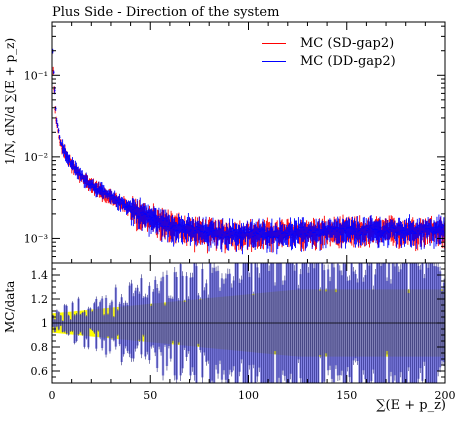 The width and height of the screenshot is (461, 422). I want to click on xtick-label: 50, so click(150, 395).